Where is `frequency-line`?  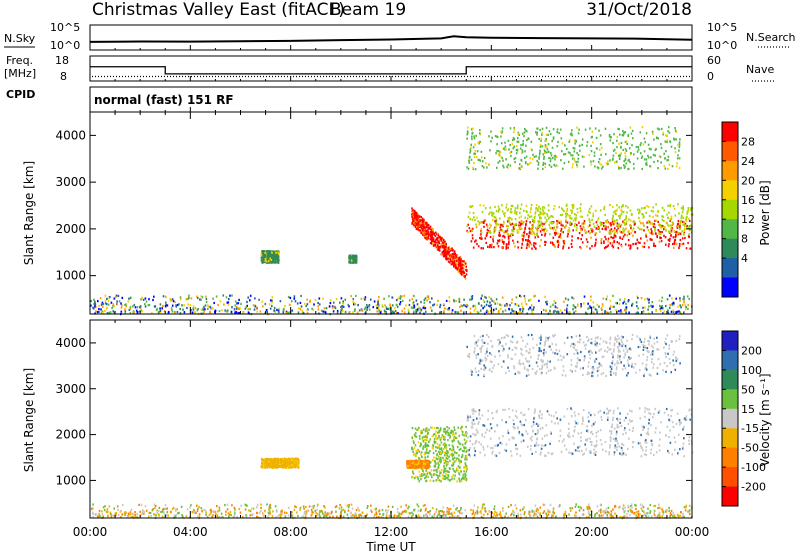
frequency-line is located at coordinates (391, 70).